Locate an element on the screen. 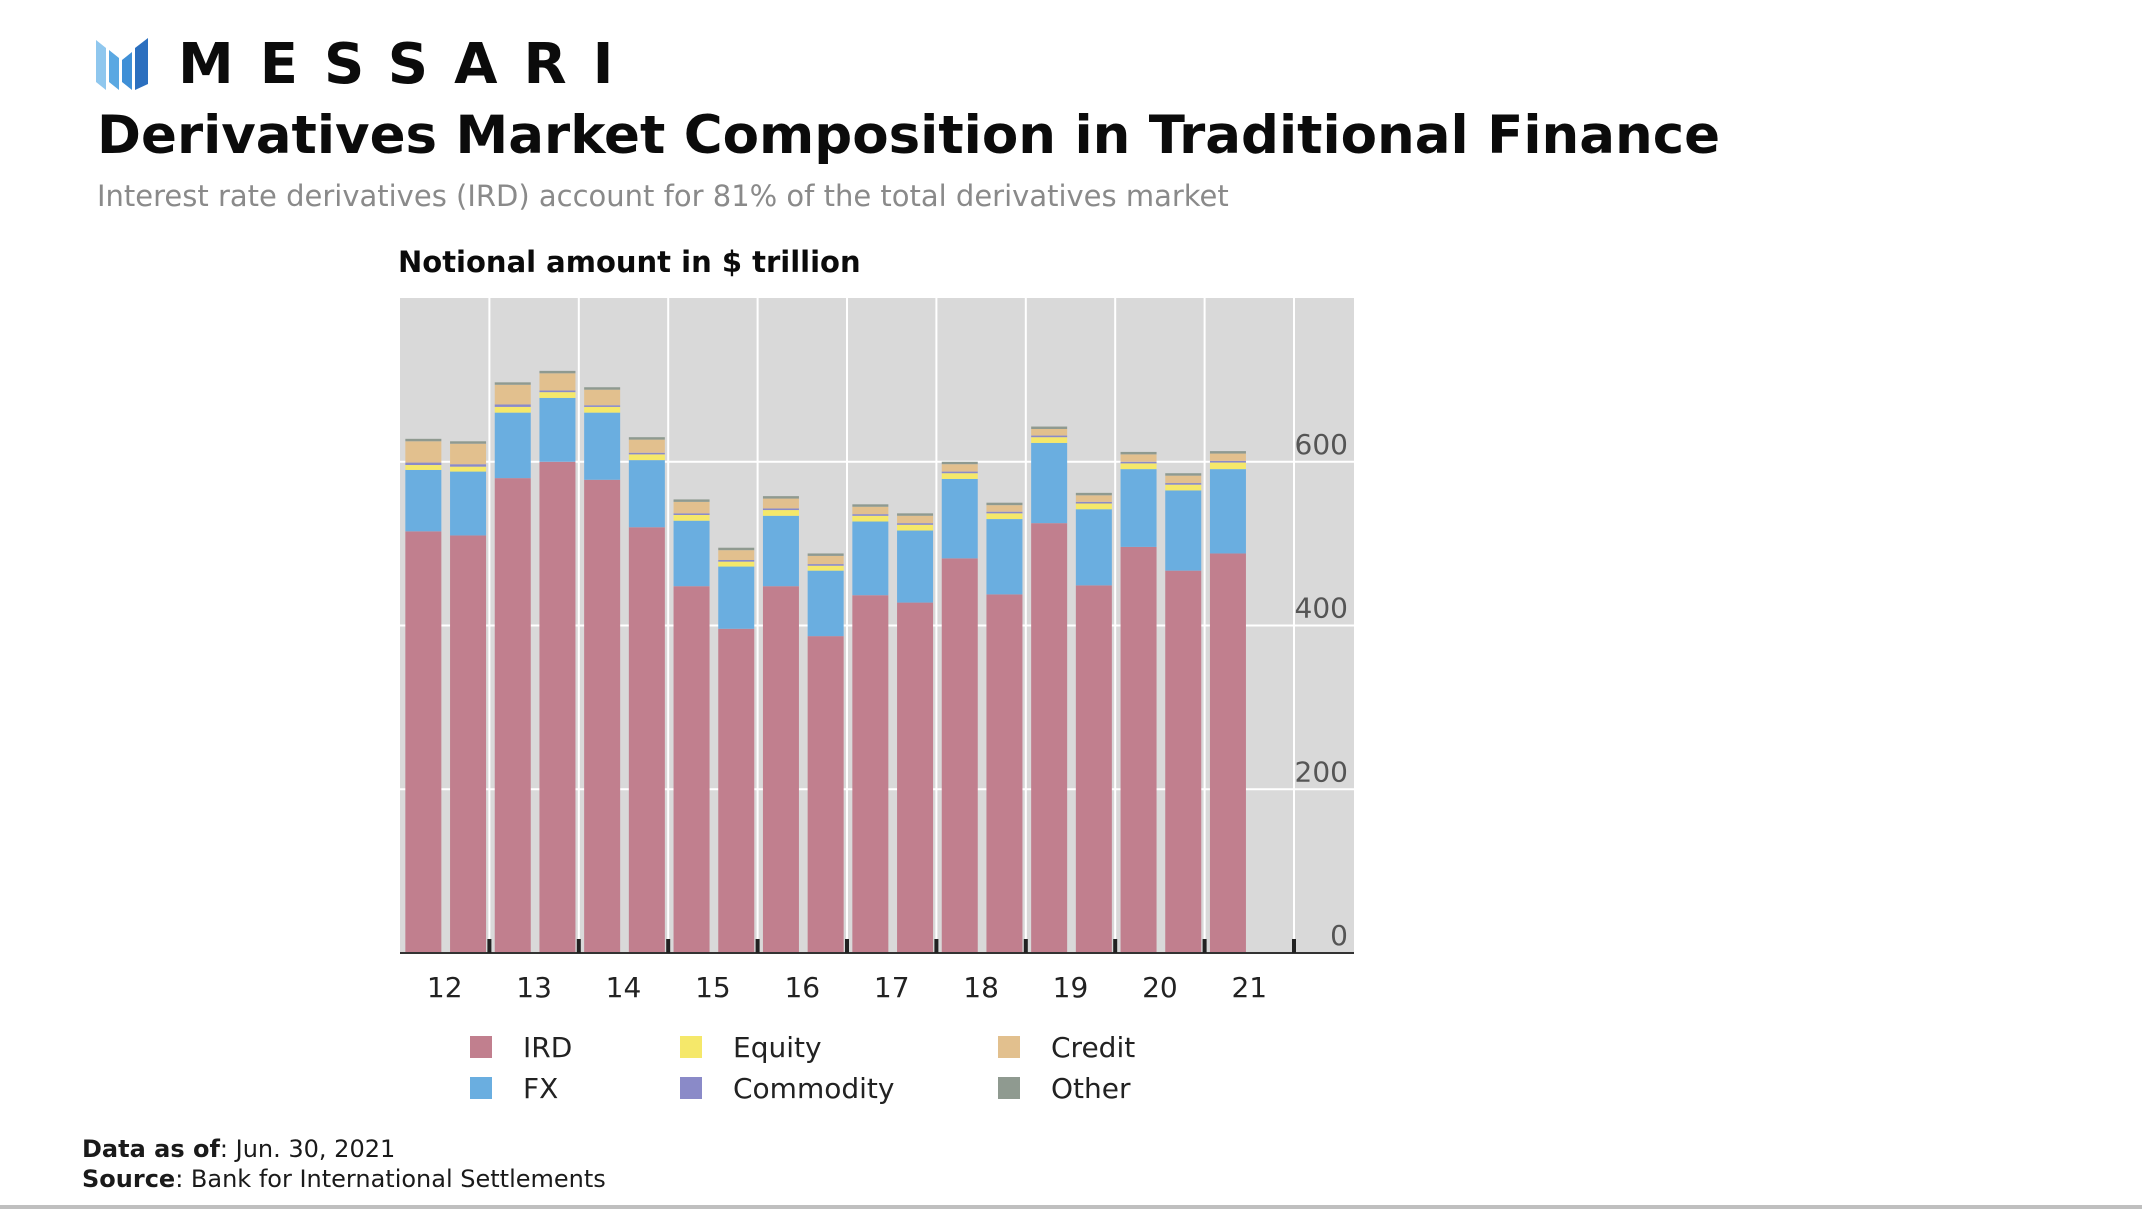  legend-label-fx: FX is located at coordinates (540, 1088).